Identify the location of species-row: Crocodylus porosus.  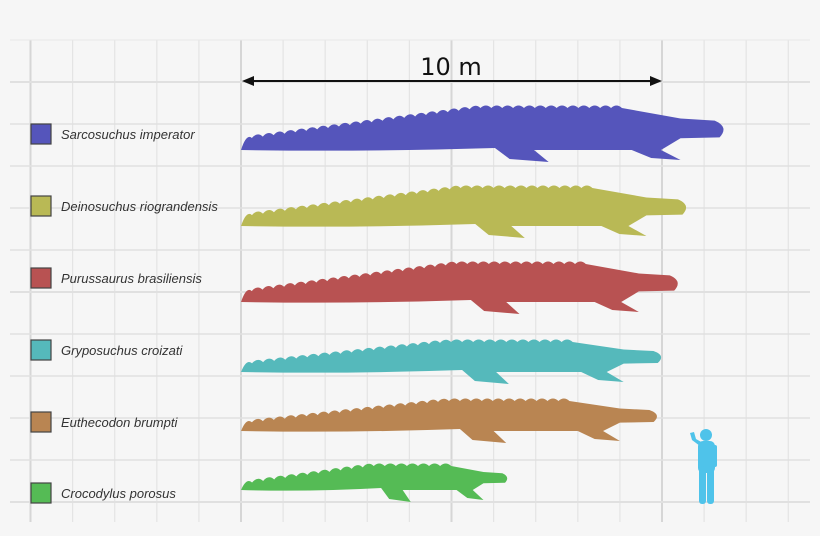
(269, 483).